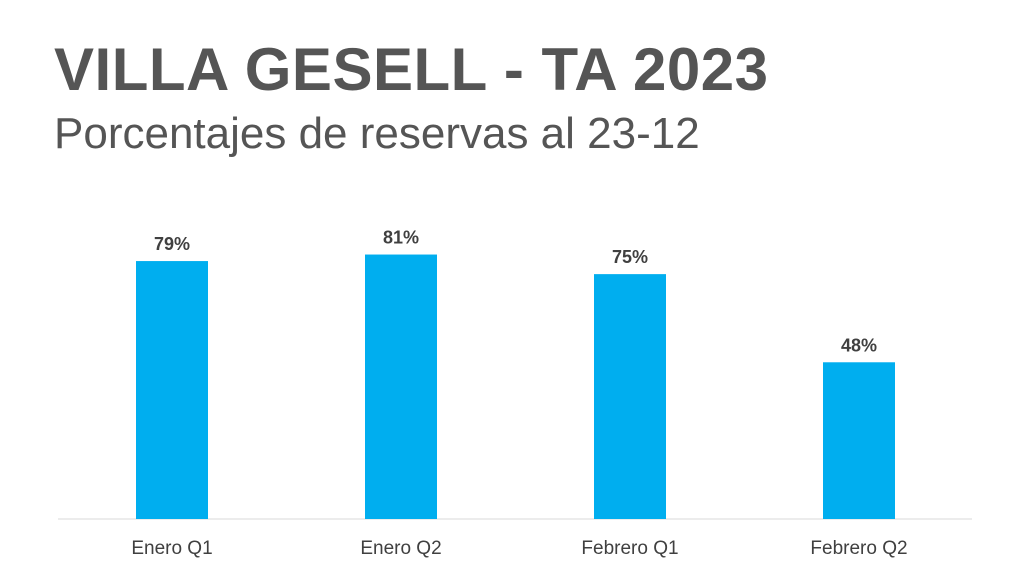 This screenshot has width=1024, height=573. What do you see at coordinates (377, 133) in the screenshot?
I see `chart-subtitle: Porcentajes de reservas al 23-12` at bounding box center [377, 133].